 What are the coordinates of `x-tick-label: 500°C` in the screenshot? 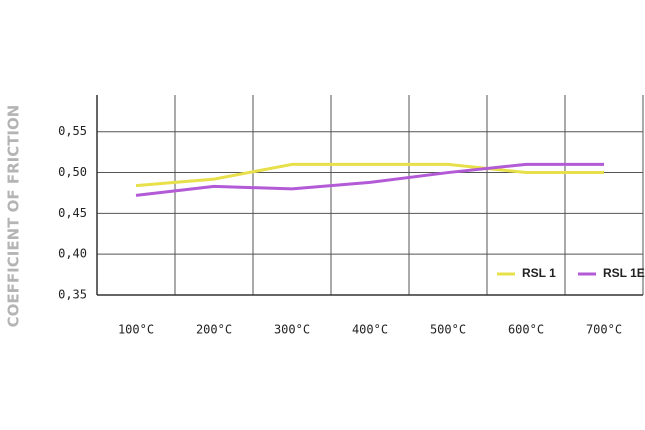 It's located at (448, 330).